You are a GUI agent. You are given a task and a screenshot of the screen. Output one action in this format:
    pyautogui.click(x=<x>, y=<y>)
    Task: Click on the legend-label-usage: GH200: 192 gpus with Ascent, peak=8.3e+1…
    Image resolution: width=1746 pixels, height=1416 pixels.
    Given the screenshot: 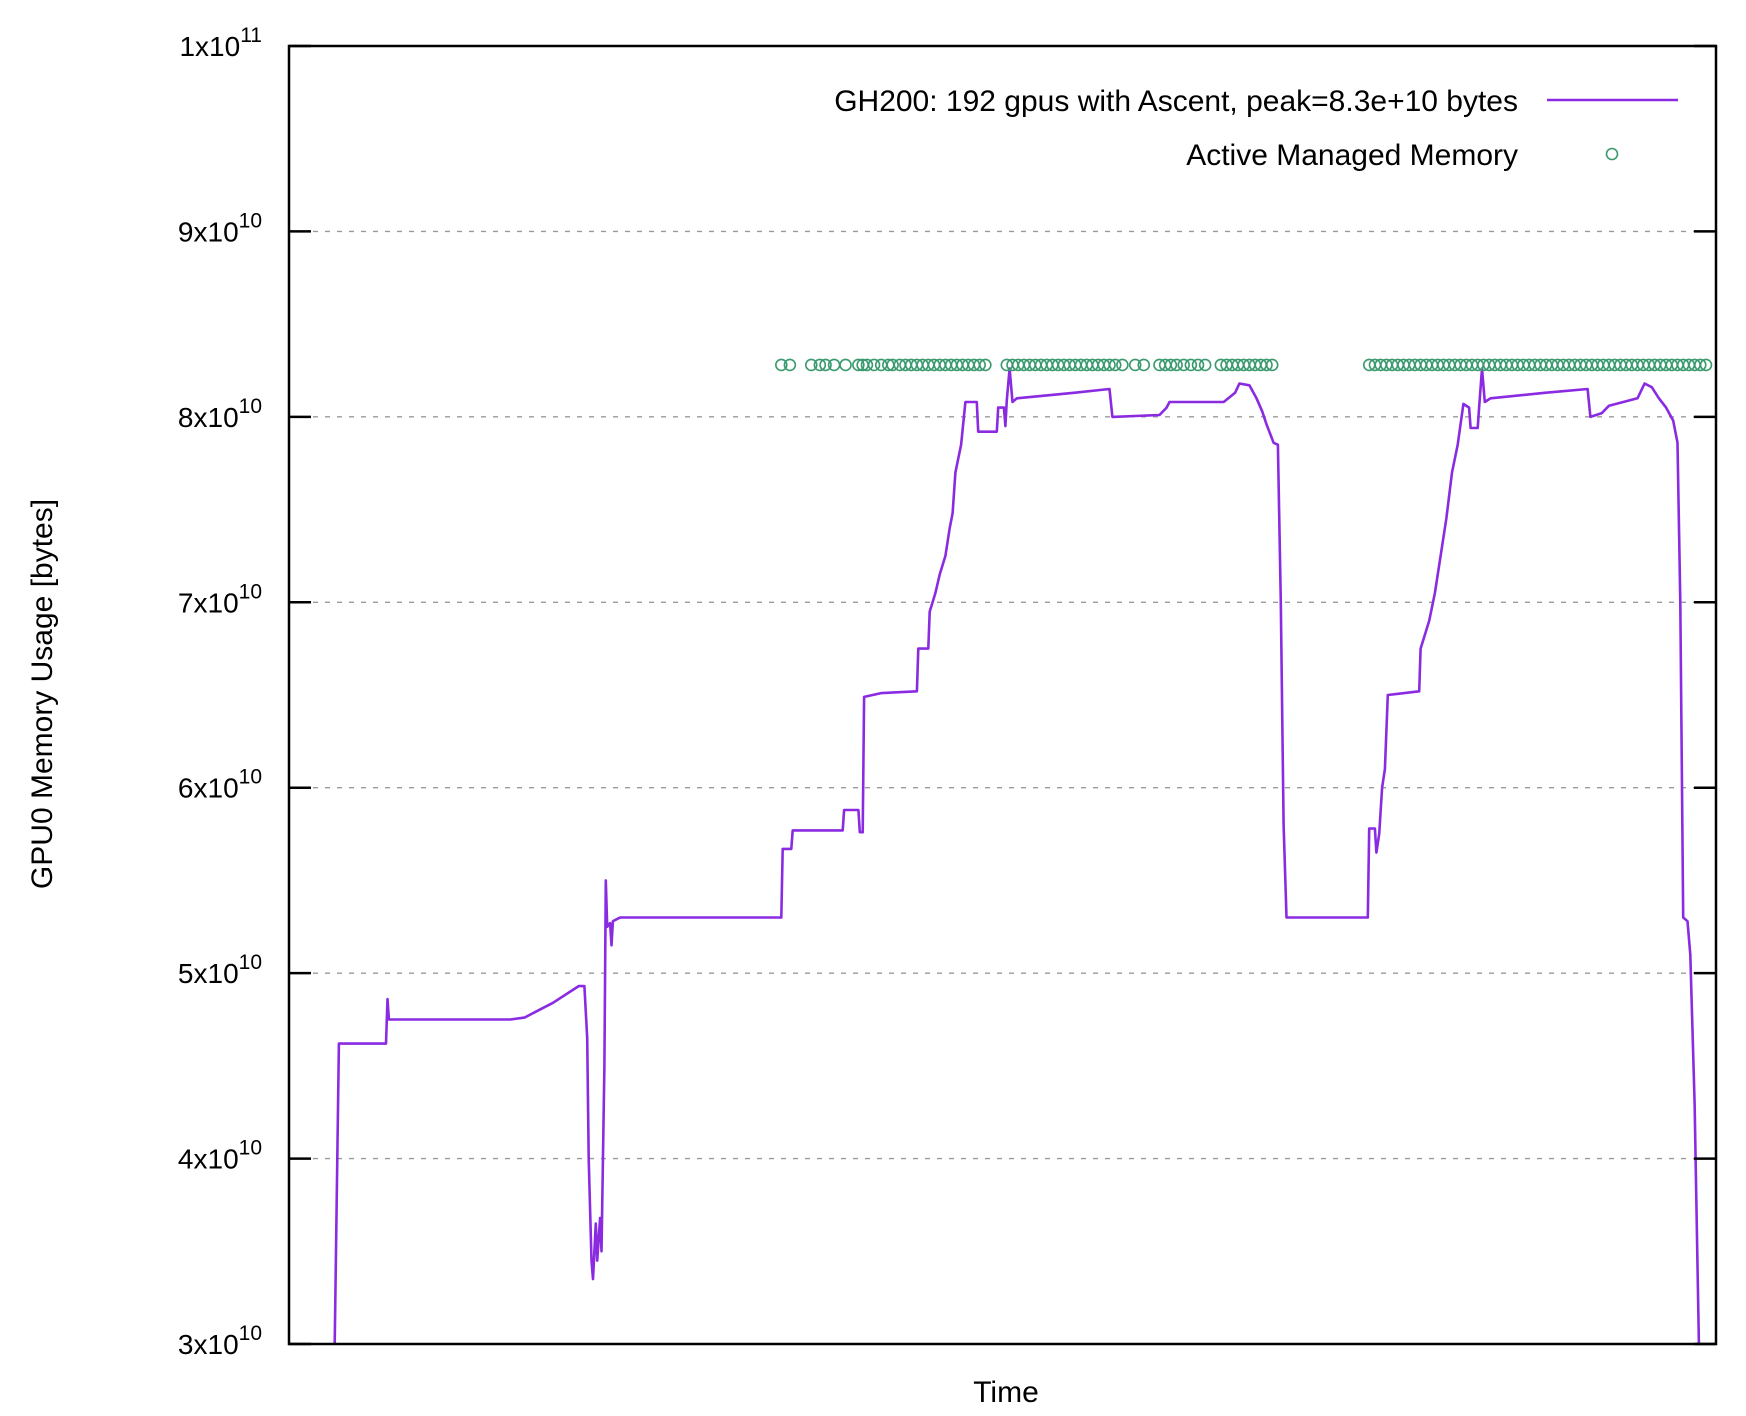 What is the action you would take?
    pyautogui.click(x=1176, y=101)
    